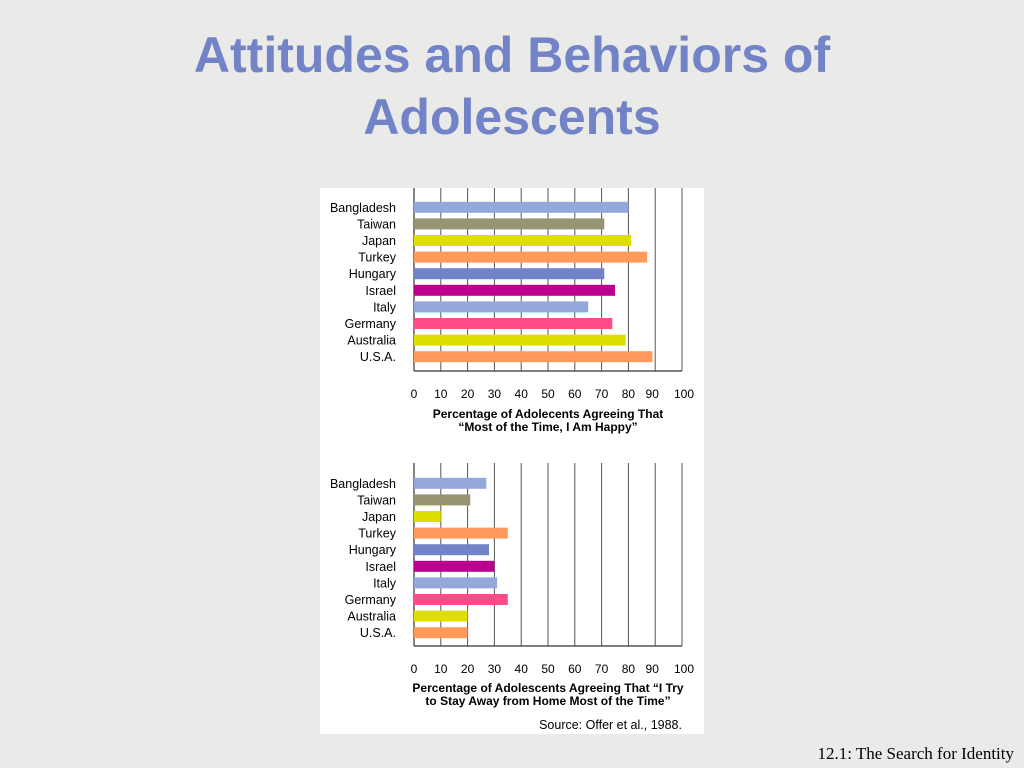  What do you see at coordinates (512, 117) in the screenshot?
I see `slide-title-line-2: Adolescents` at bounding box center [512, 117].